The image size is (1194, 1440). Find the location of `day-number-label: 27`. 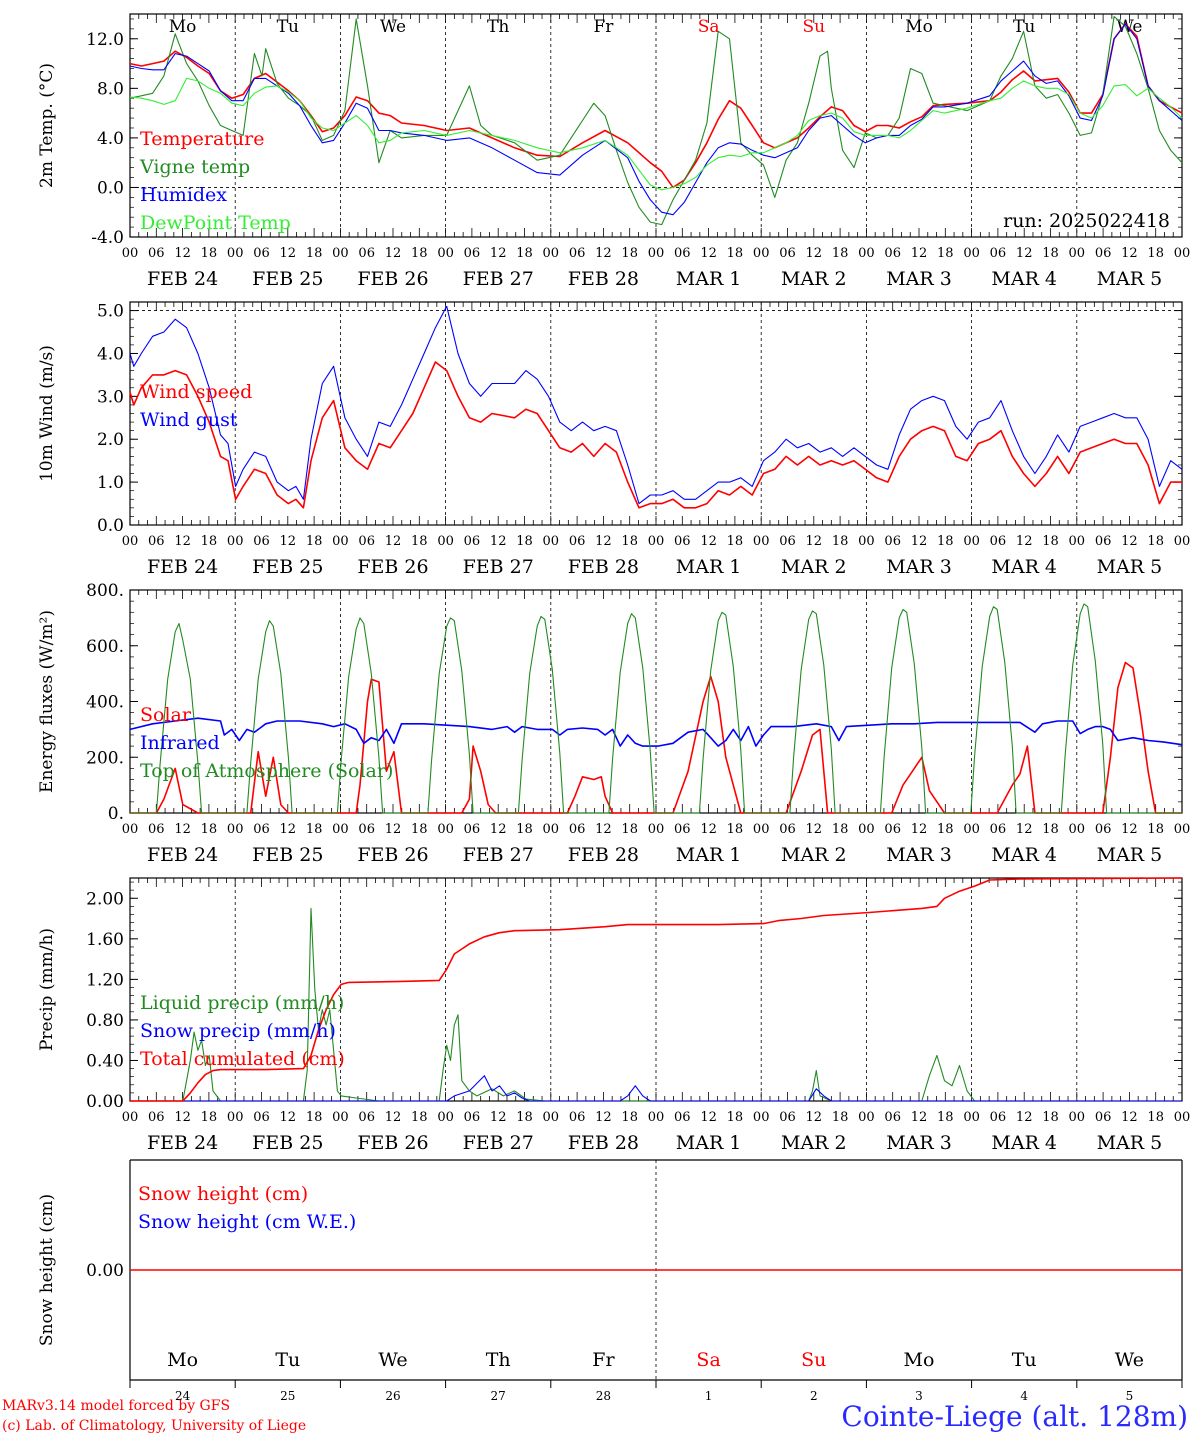

day-number-label: 27 is located at coordinates (498, 1394).